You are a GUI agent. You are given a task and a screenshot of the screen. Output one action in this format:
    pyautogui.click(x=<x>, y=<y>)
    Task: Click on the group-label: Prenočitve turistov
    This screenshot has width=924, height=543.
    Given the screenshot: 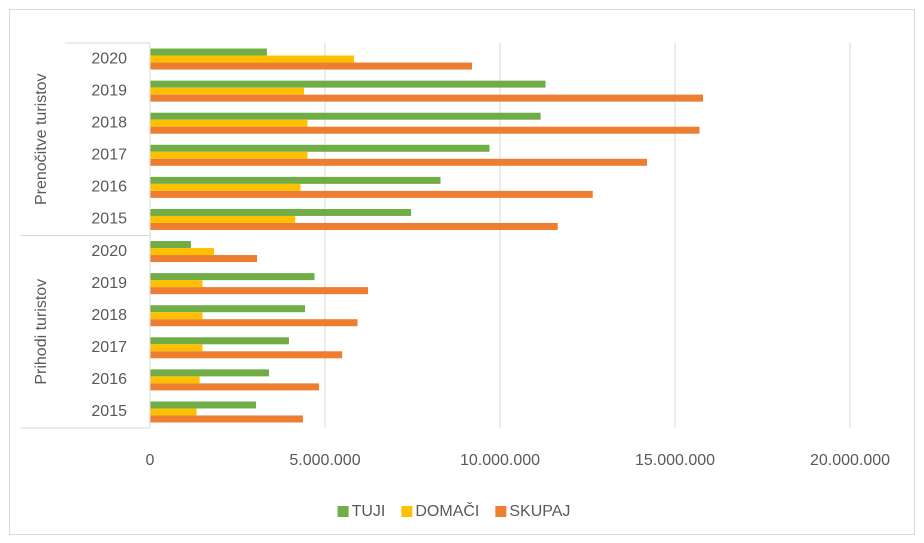 What is the action you would take?
    pyautogui.click(x=41, y=139)
    